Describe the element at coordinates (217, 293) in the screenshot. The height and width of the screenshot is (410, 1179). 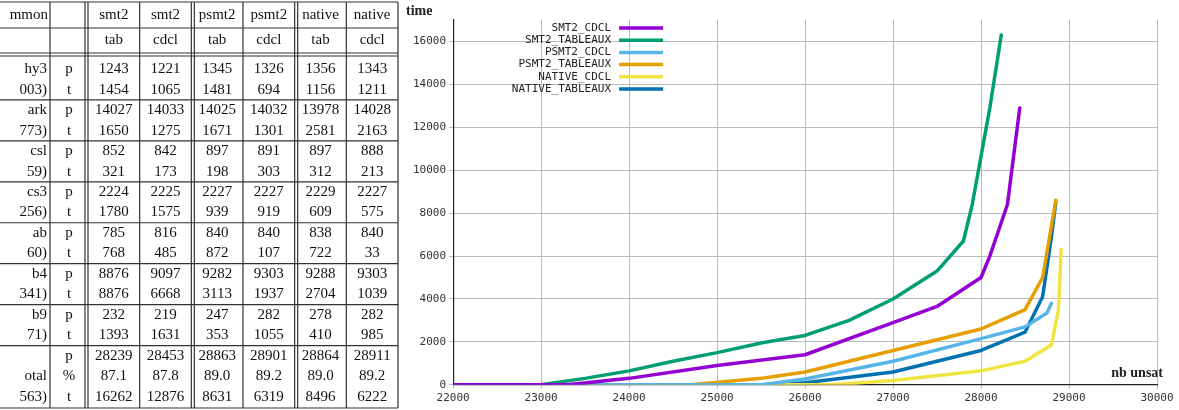
I see `data-label: 3113` at that location.